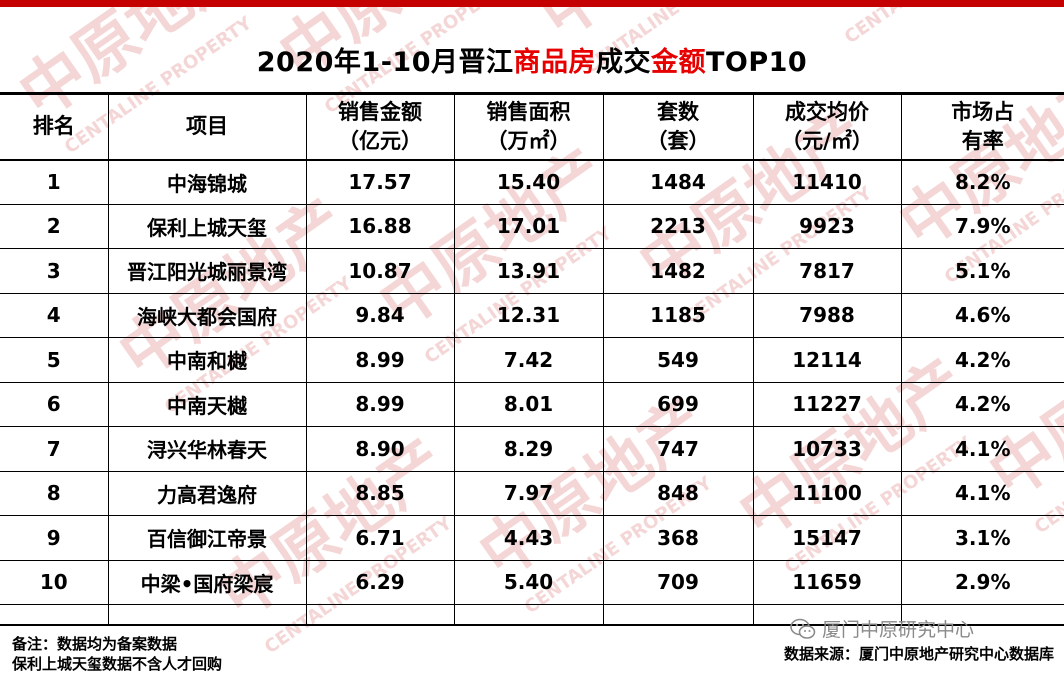  Describe the element at coordinates (207, 181) in the screenshot. I see `project-cell: 中海锦城` at that location.